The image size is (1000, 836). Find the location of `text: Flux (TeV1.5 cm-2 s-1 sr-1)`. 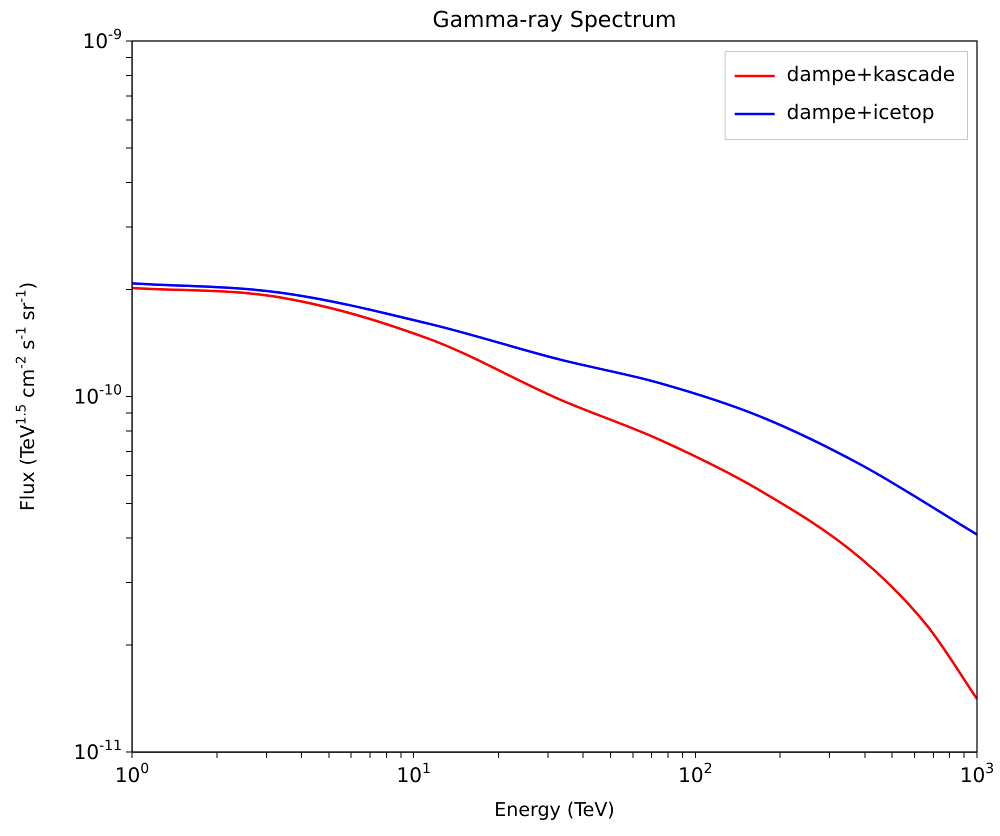

text: Flux (TeV1.5 cm-2 s-1 sr-1) is located at coordinates (26, 397).